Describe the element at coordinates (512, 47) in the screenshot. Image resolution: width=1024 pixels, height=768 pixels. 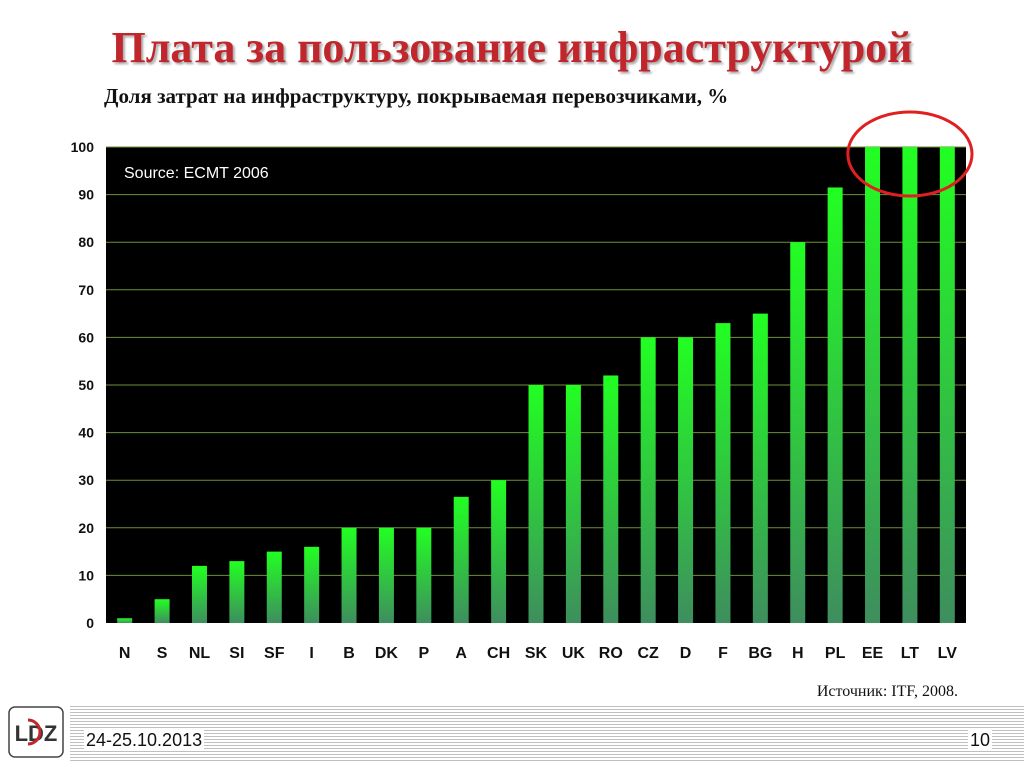
I see `slide-title: Плата за пользование инфраструктурой` at that location.